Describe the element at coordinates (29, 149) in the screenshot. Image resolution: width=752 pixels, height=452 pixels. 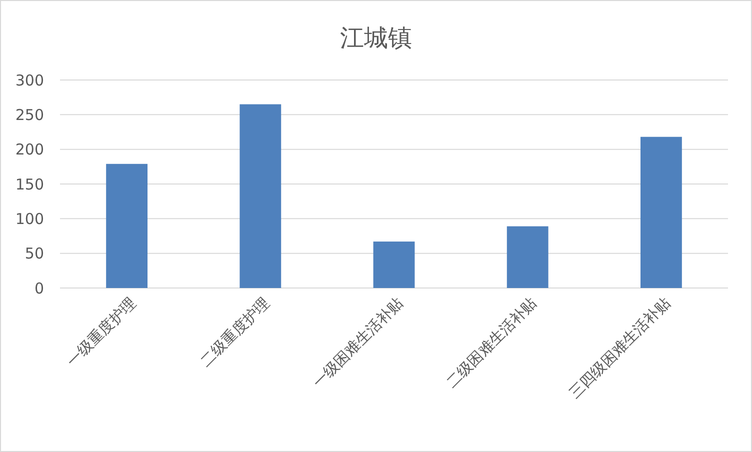
I see `y-tick-label: 200` at that location.